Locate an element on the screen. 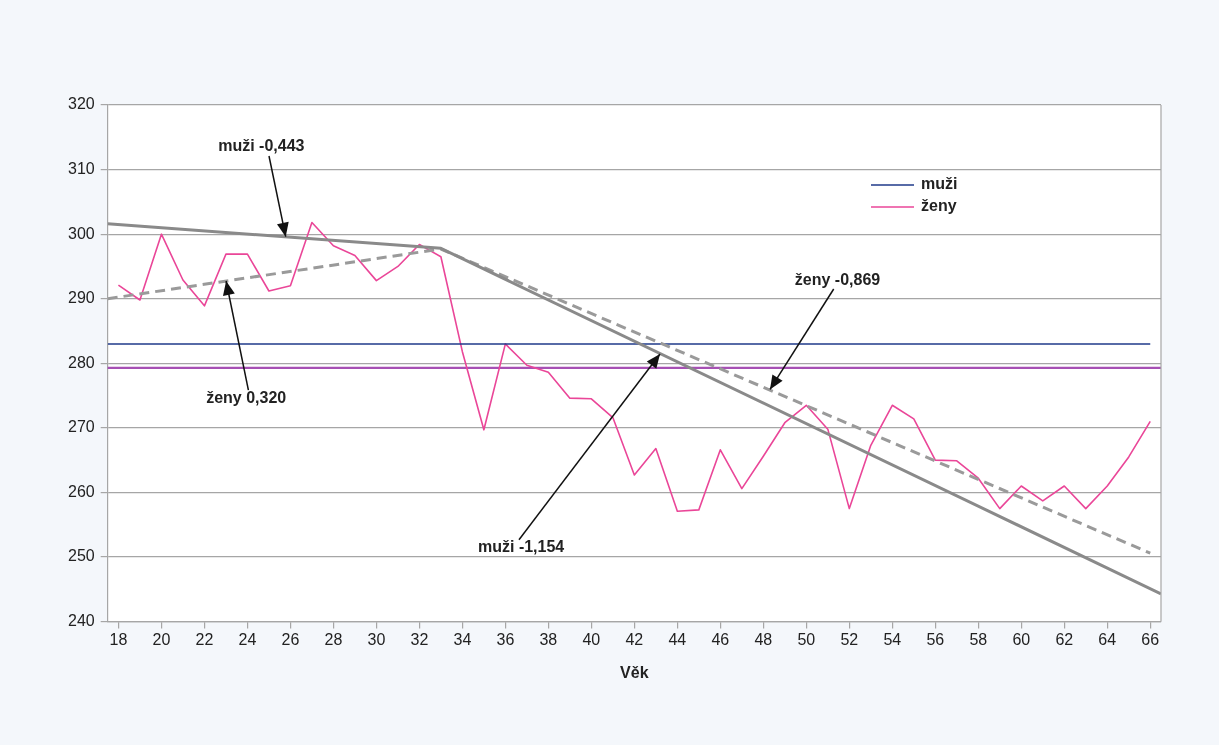 The image size is (1219, 745). x-tick-label: 22 is located at coordinates (204, 639).